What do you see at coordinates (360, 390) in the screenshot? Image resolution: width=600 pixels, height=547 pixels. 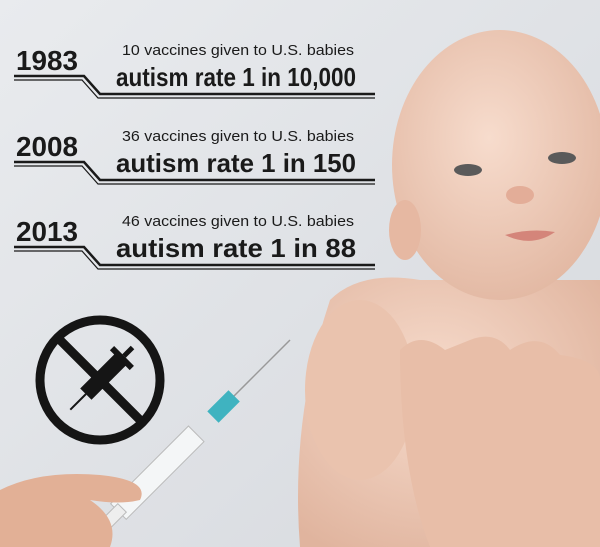 I see `baby-arm` at bounding box center [360, 390].